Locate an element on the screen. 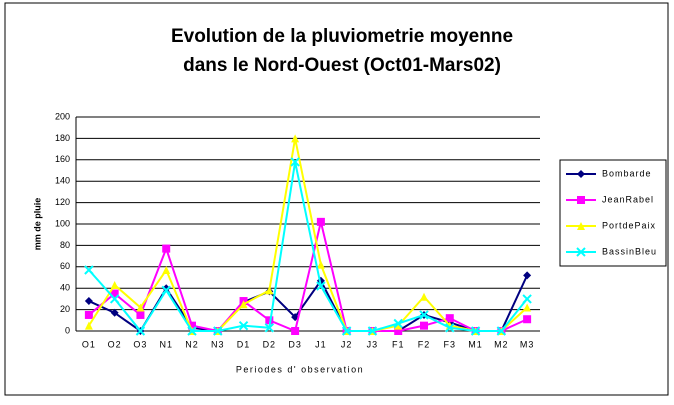 The height and width of the screenshot is (405, 674). x-tick-label: J3 is located at coordinates (373, 344).